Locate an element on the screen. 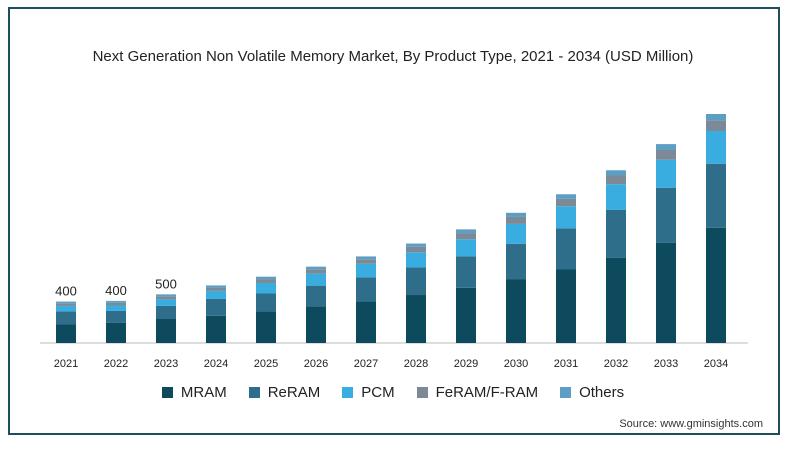  x-tick-label: 2032 is located at coordinates (616, 364).